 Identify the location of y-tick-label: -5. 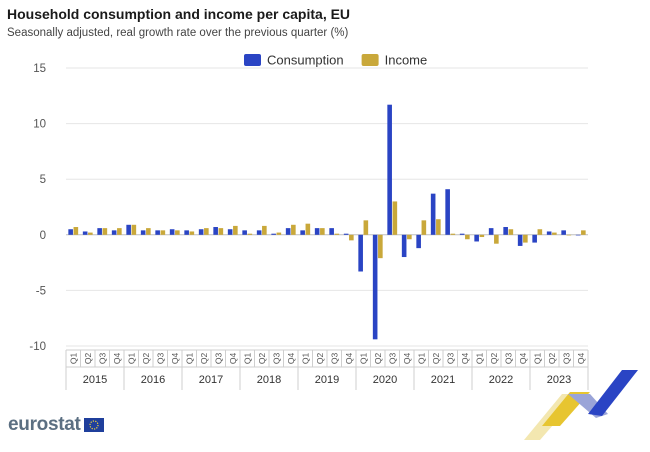
(41, 291).